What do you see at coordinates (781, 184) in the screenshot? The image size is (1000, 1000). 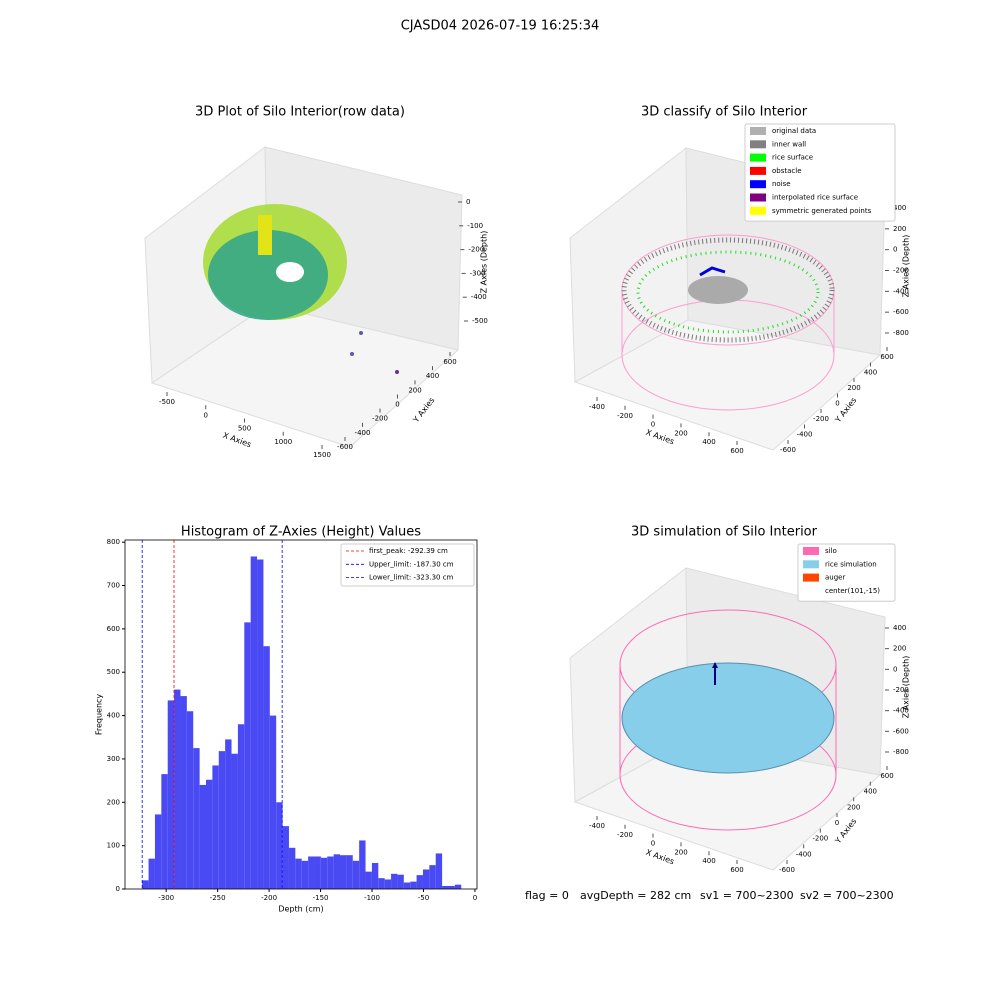 I see `legend-label: noise` at bounding box center [781, 184].